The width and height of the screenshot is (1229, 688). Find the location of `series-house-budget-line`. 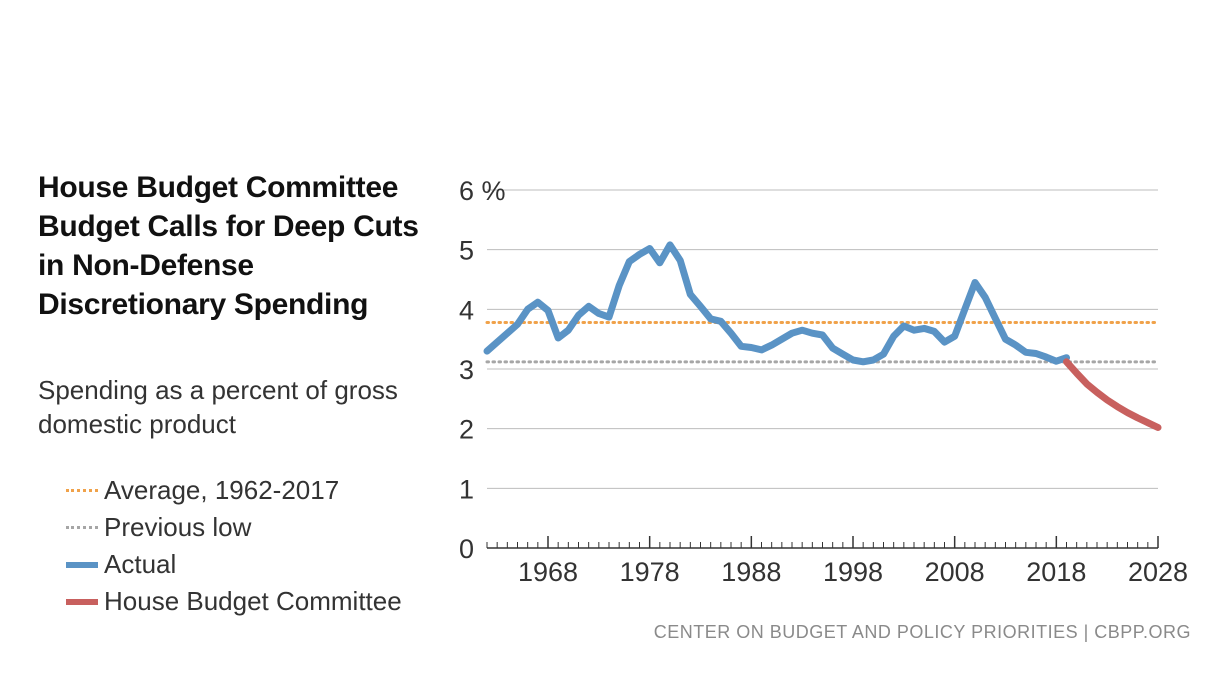

series-house-budget-line is located at coordinates (1112, 394).